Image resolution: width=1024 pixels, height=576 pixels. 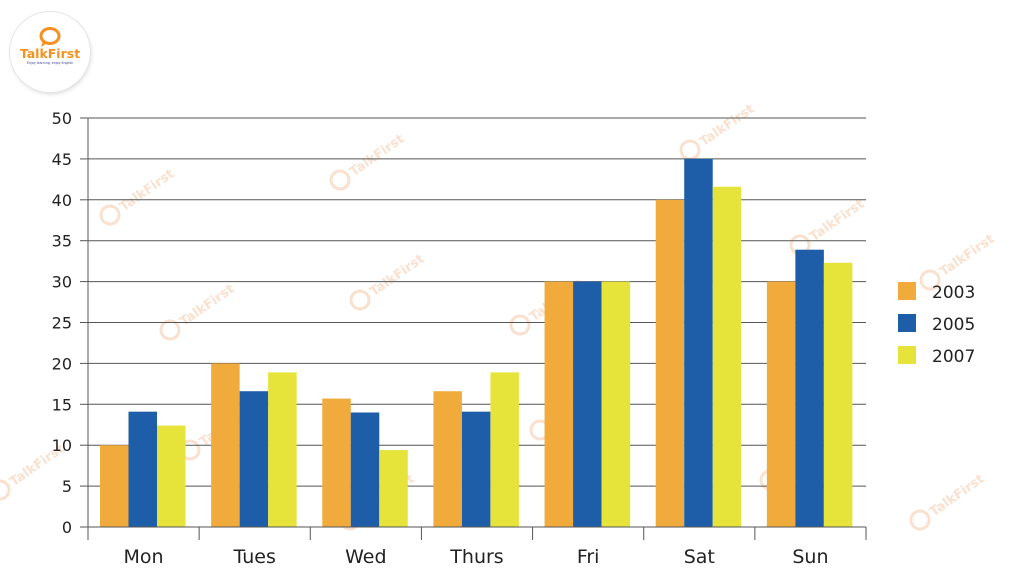 I want to click on y-tick-label: 0, so click(x=67, y=527).